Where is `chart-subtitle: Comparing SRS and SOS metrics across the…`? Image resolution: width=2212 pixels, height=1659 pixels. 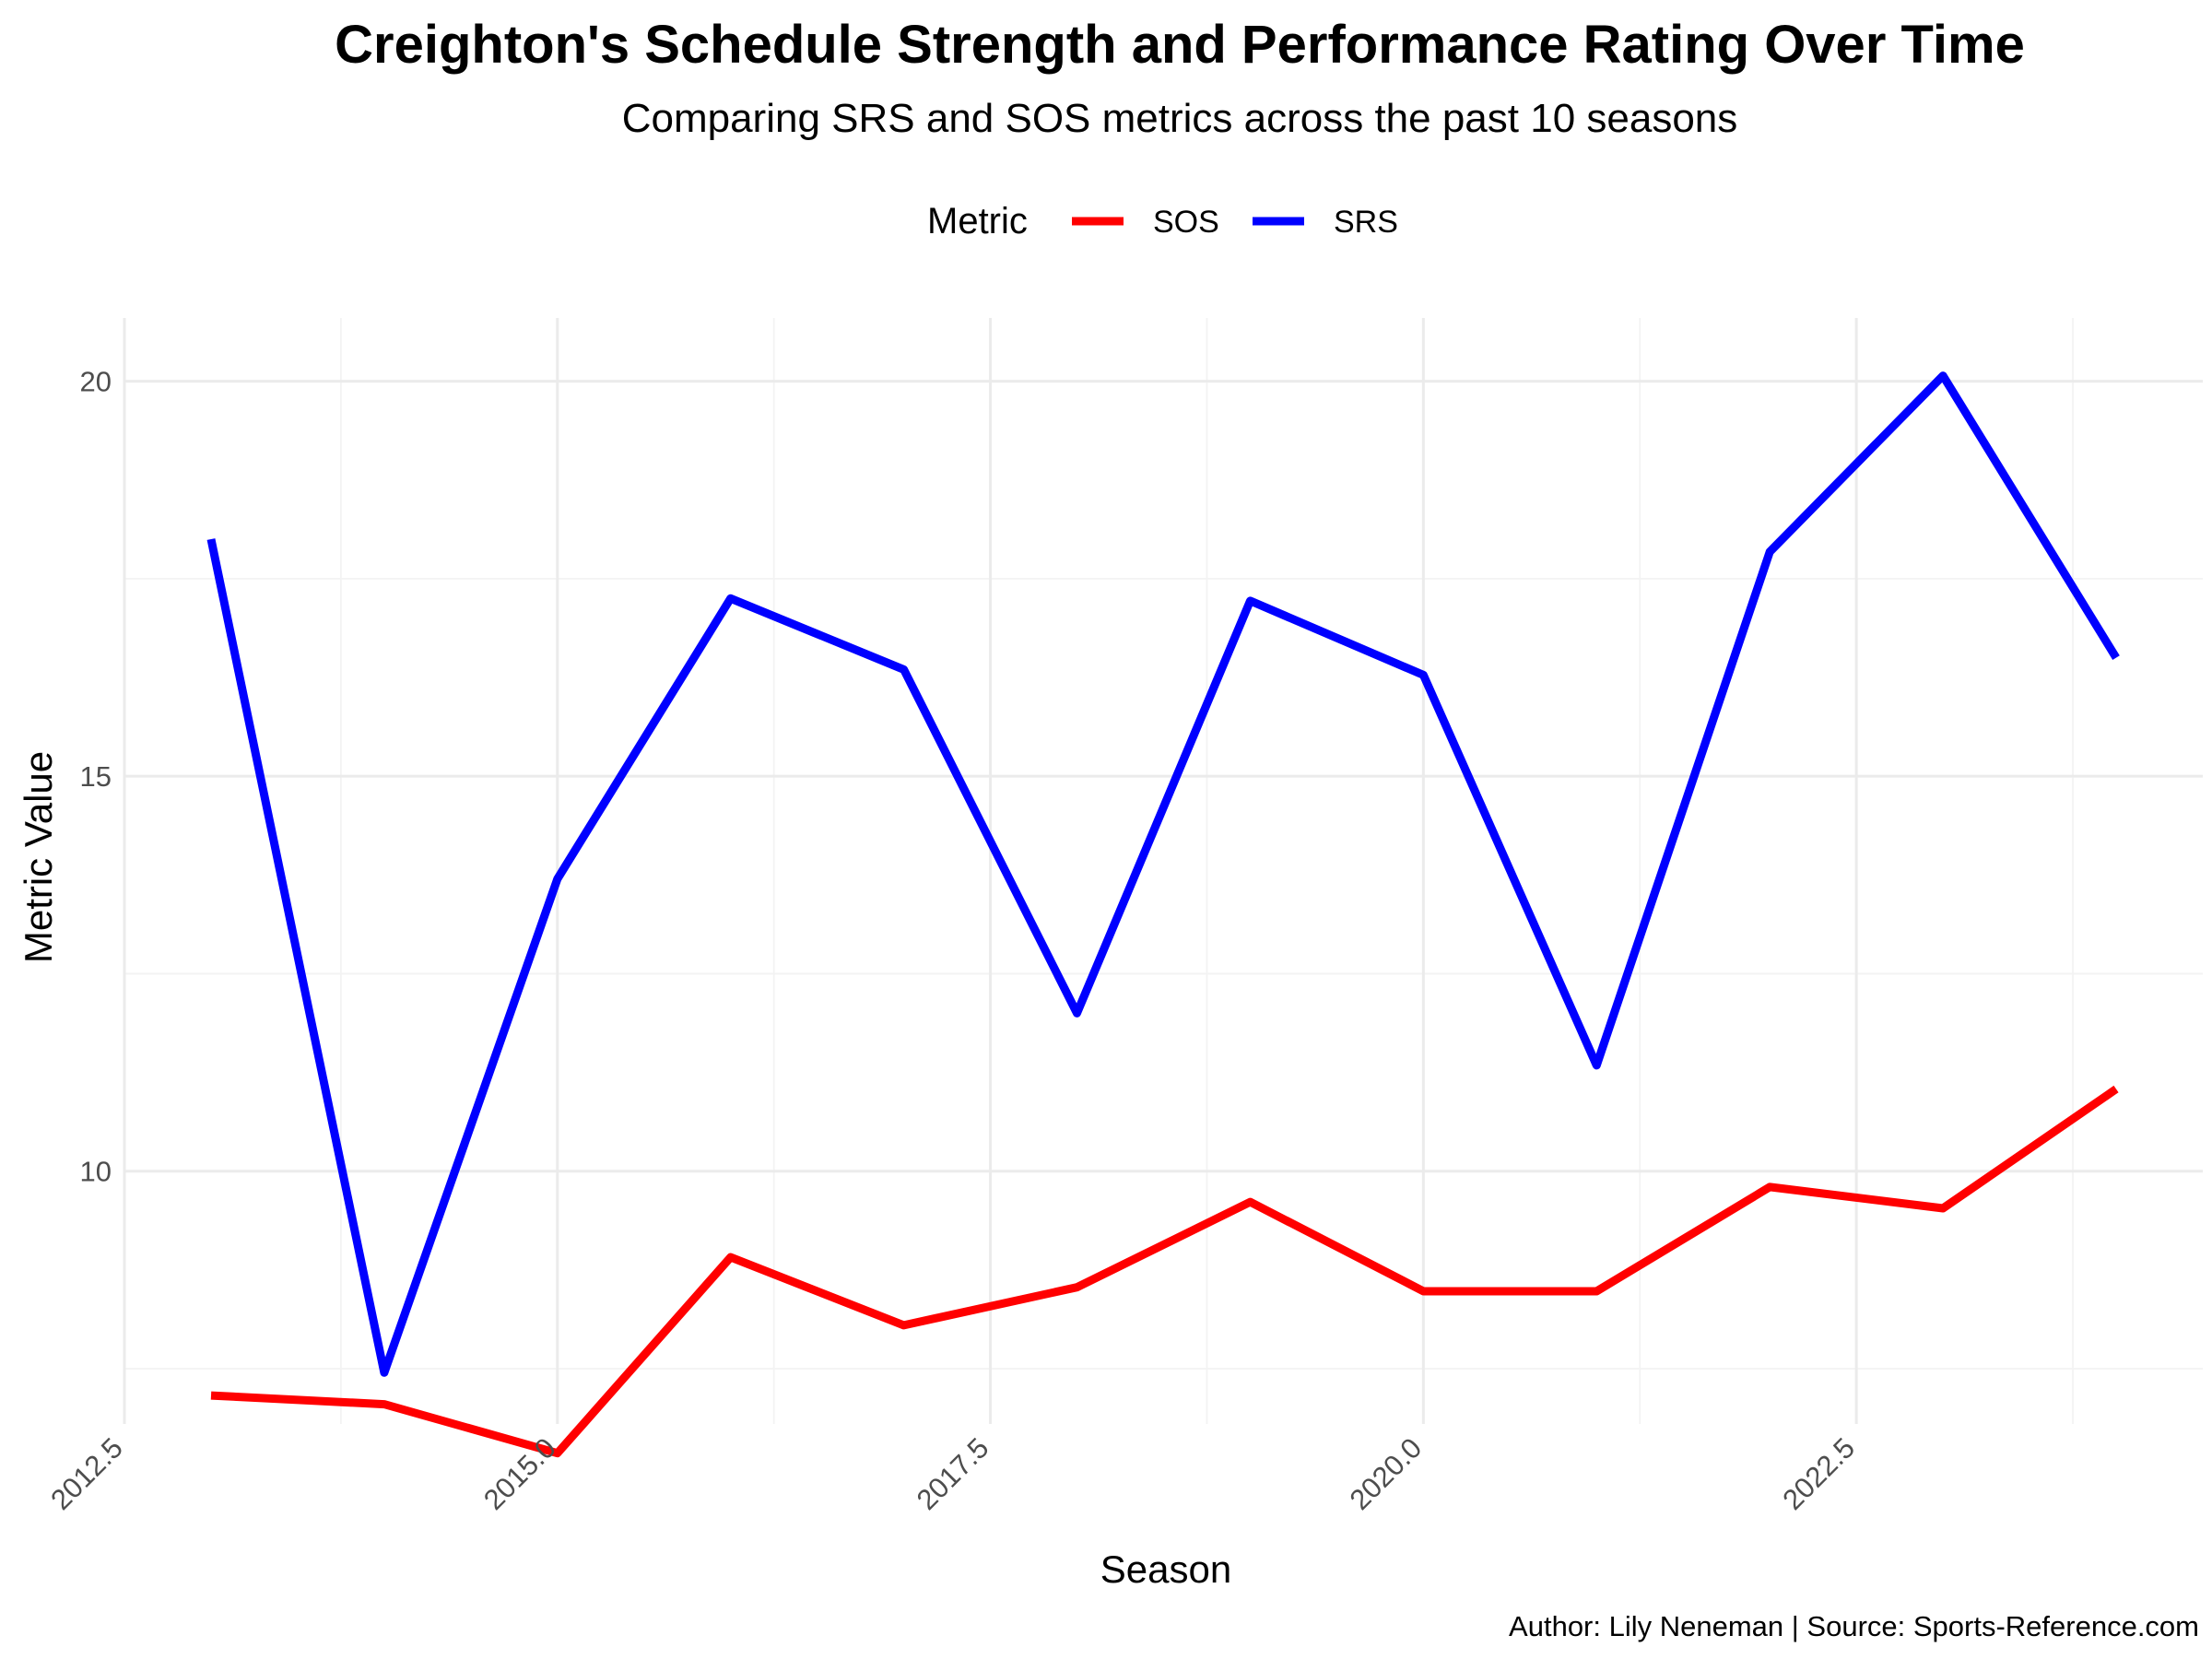 chart-subtitle: Comparing SRS and SOS metrics across the… is located at coordinates (1180, 118).